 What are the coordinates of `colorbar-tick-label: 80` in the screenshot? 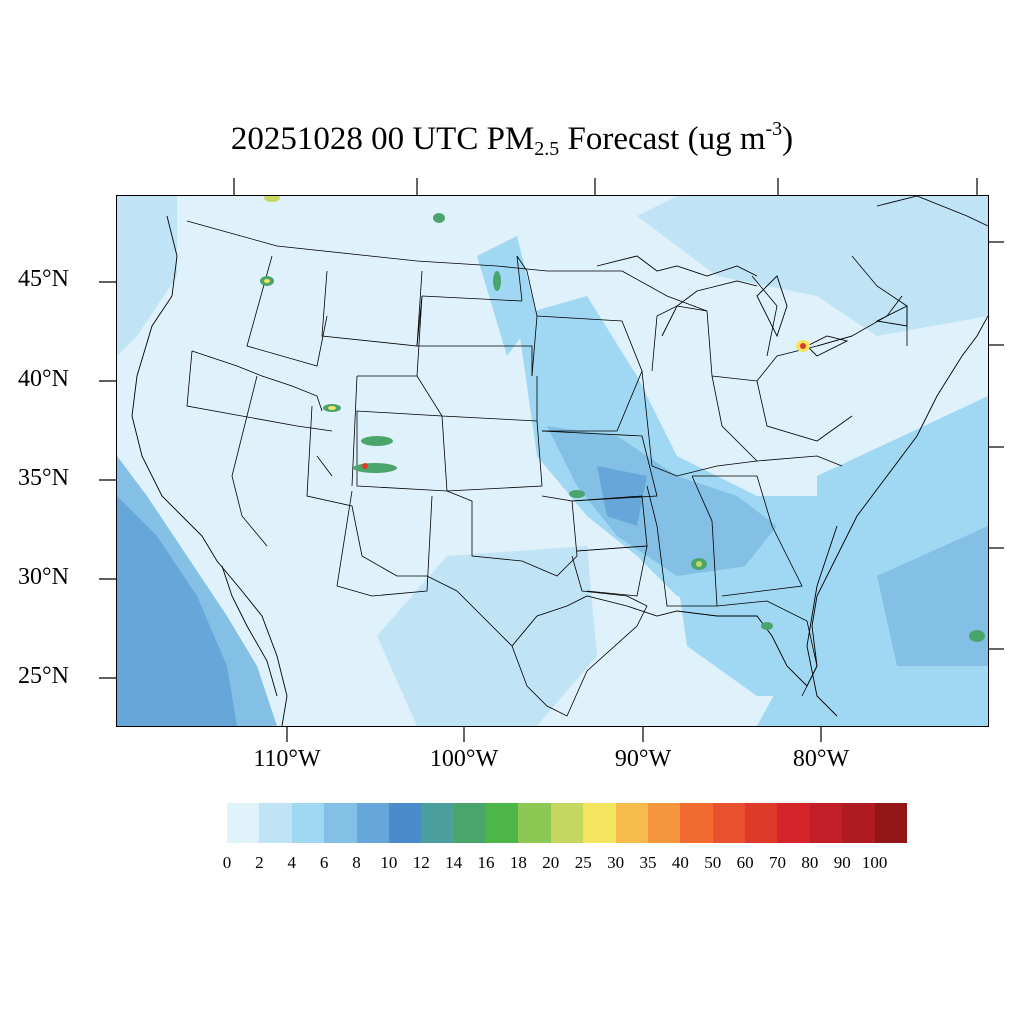 It's located at (810, 862).